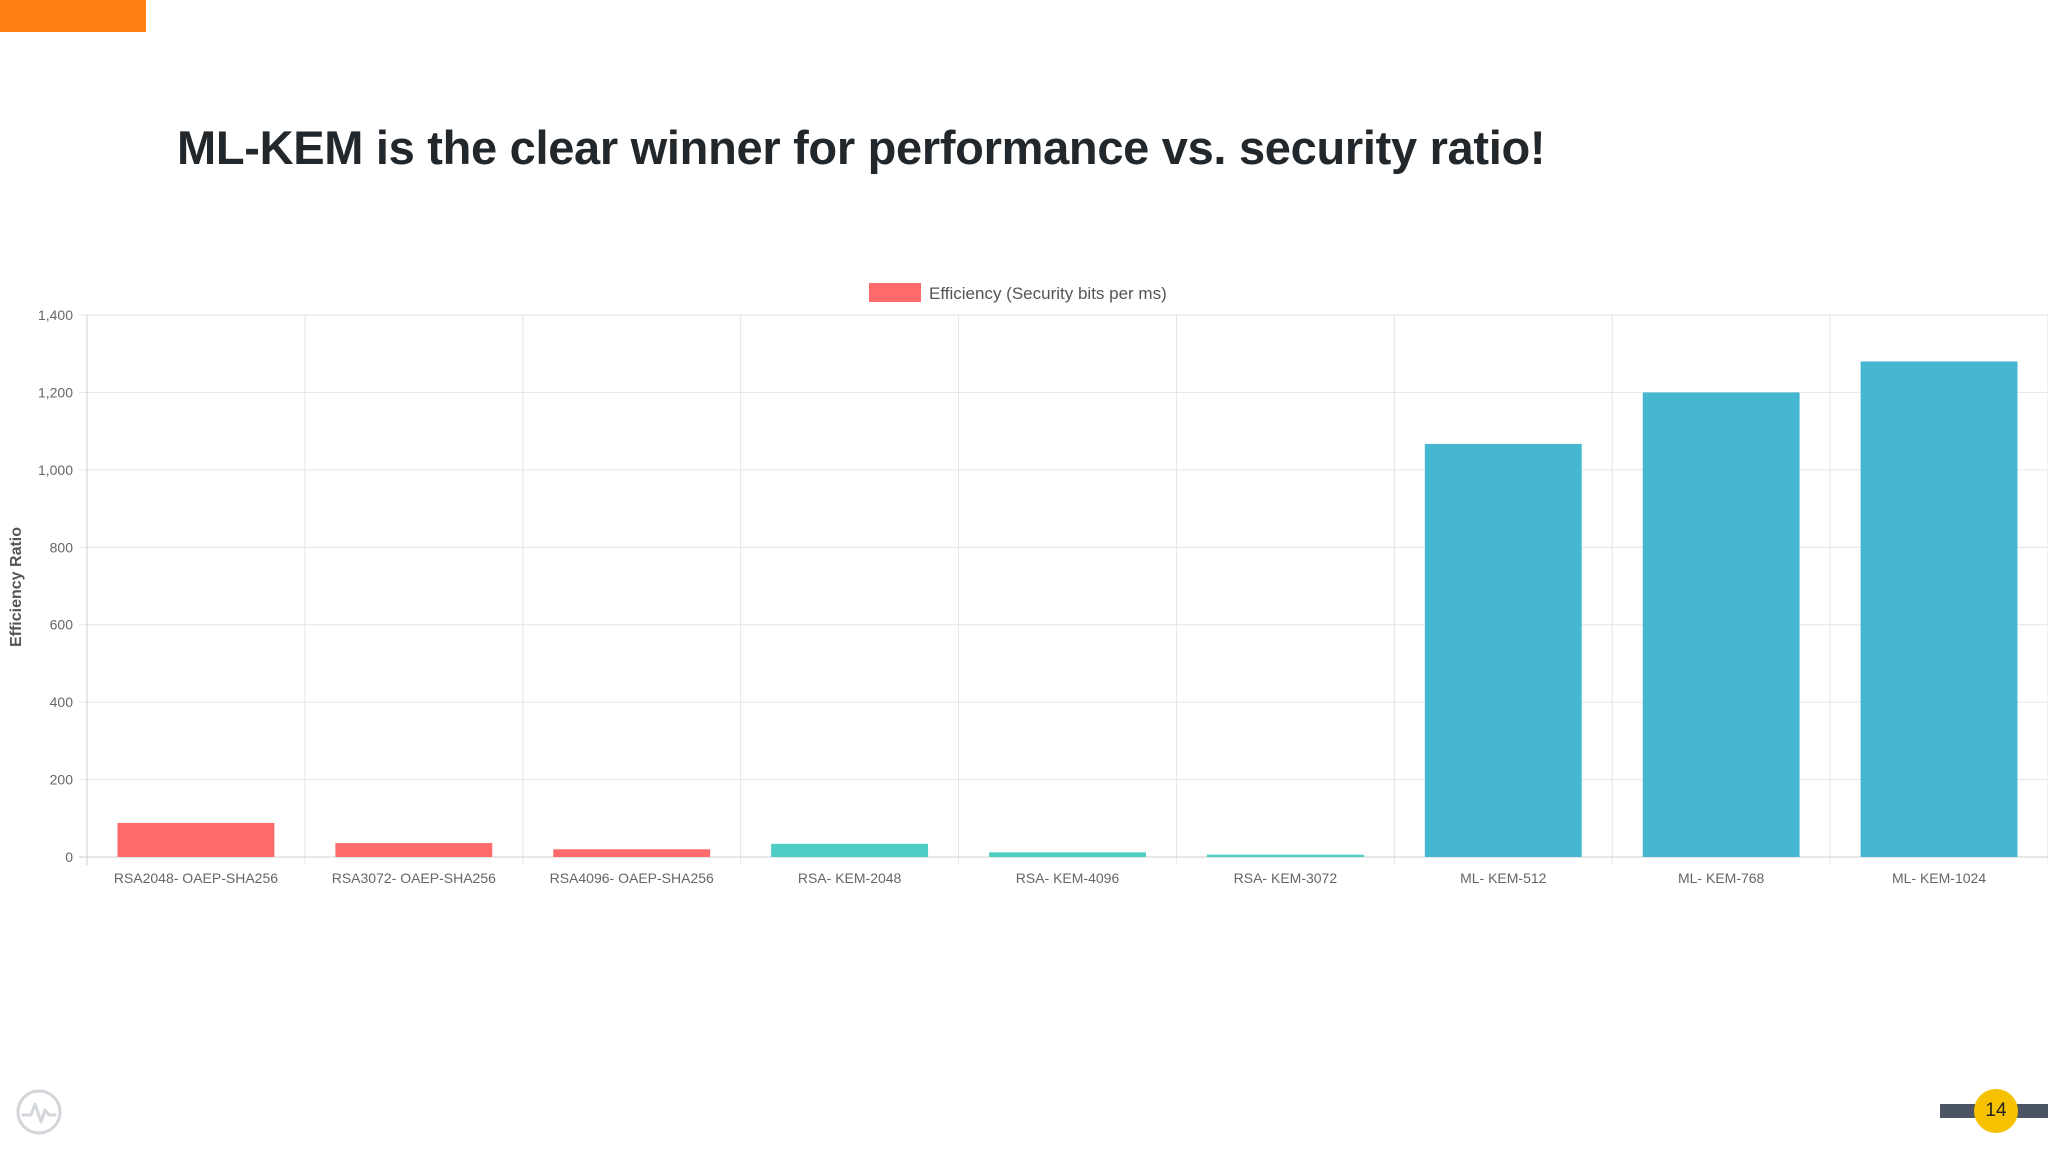 The image size is (2048, 1152). What do you see at coordinates (62, 702) in the screenshot?
I see `y-tick-label: 400` at bounding box center [62, 702].